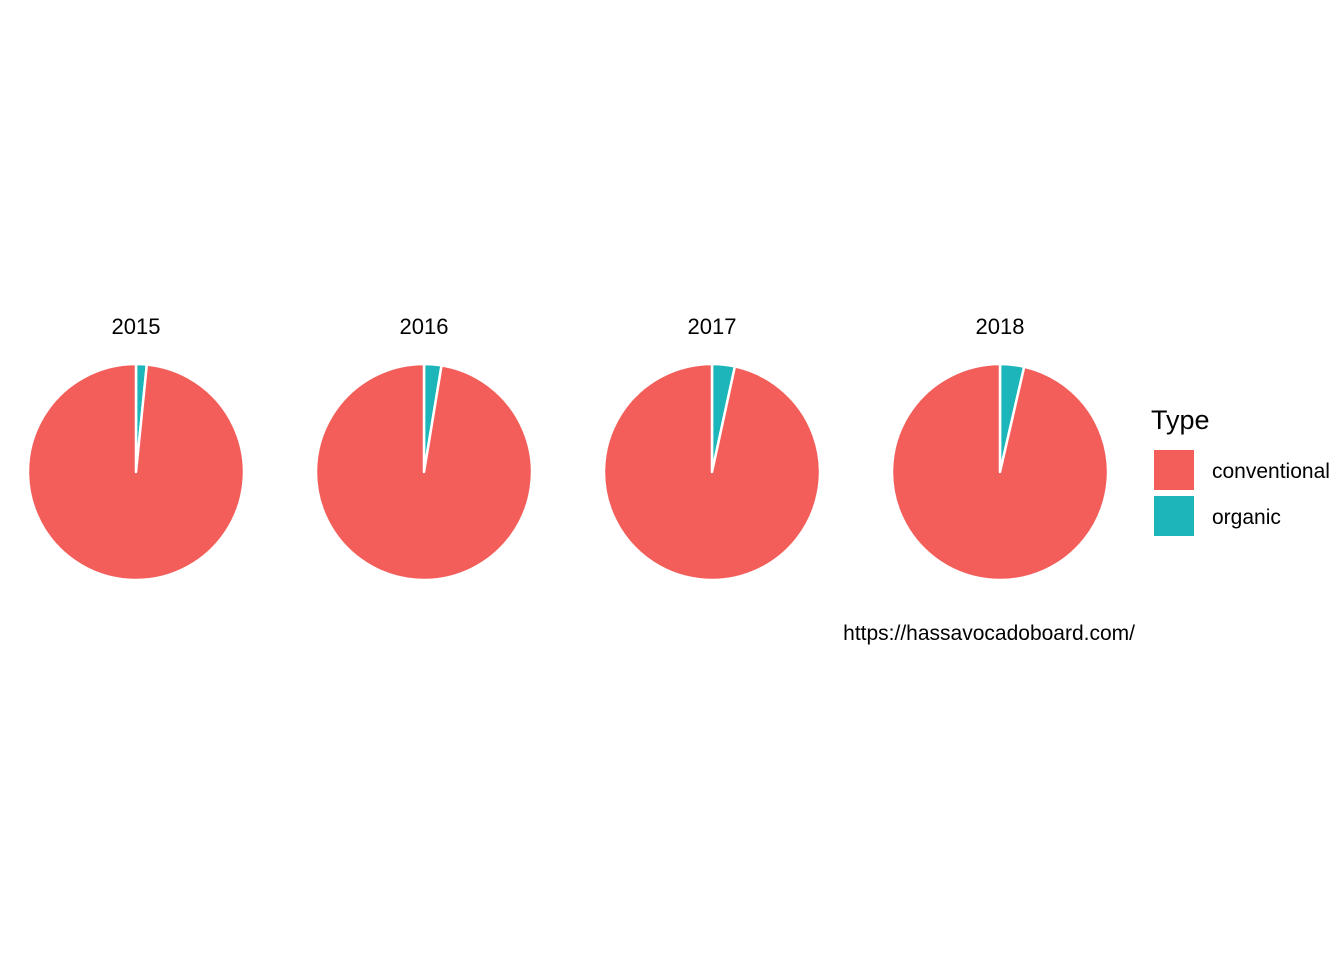 The width and height of the screenshot is (1344, 960). What do you see at coordinates (1000, 326) in the screenshot?
I see `panel-label: 2018` at bounding box center [1000, 326].